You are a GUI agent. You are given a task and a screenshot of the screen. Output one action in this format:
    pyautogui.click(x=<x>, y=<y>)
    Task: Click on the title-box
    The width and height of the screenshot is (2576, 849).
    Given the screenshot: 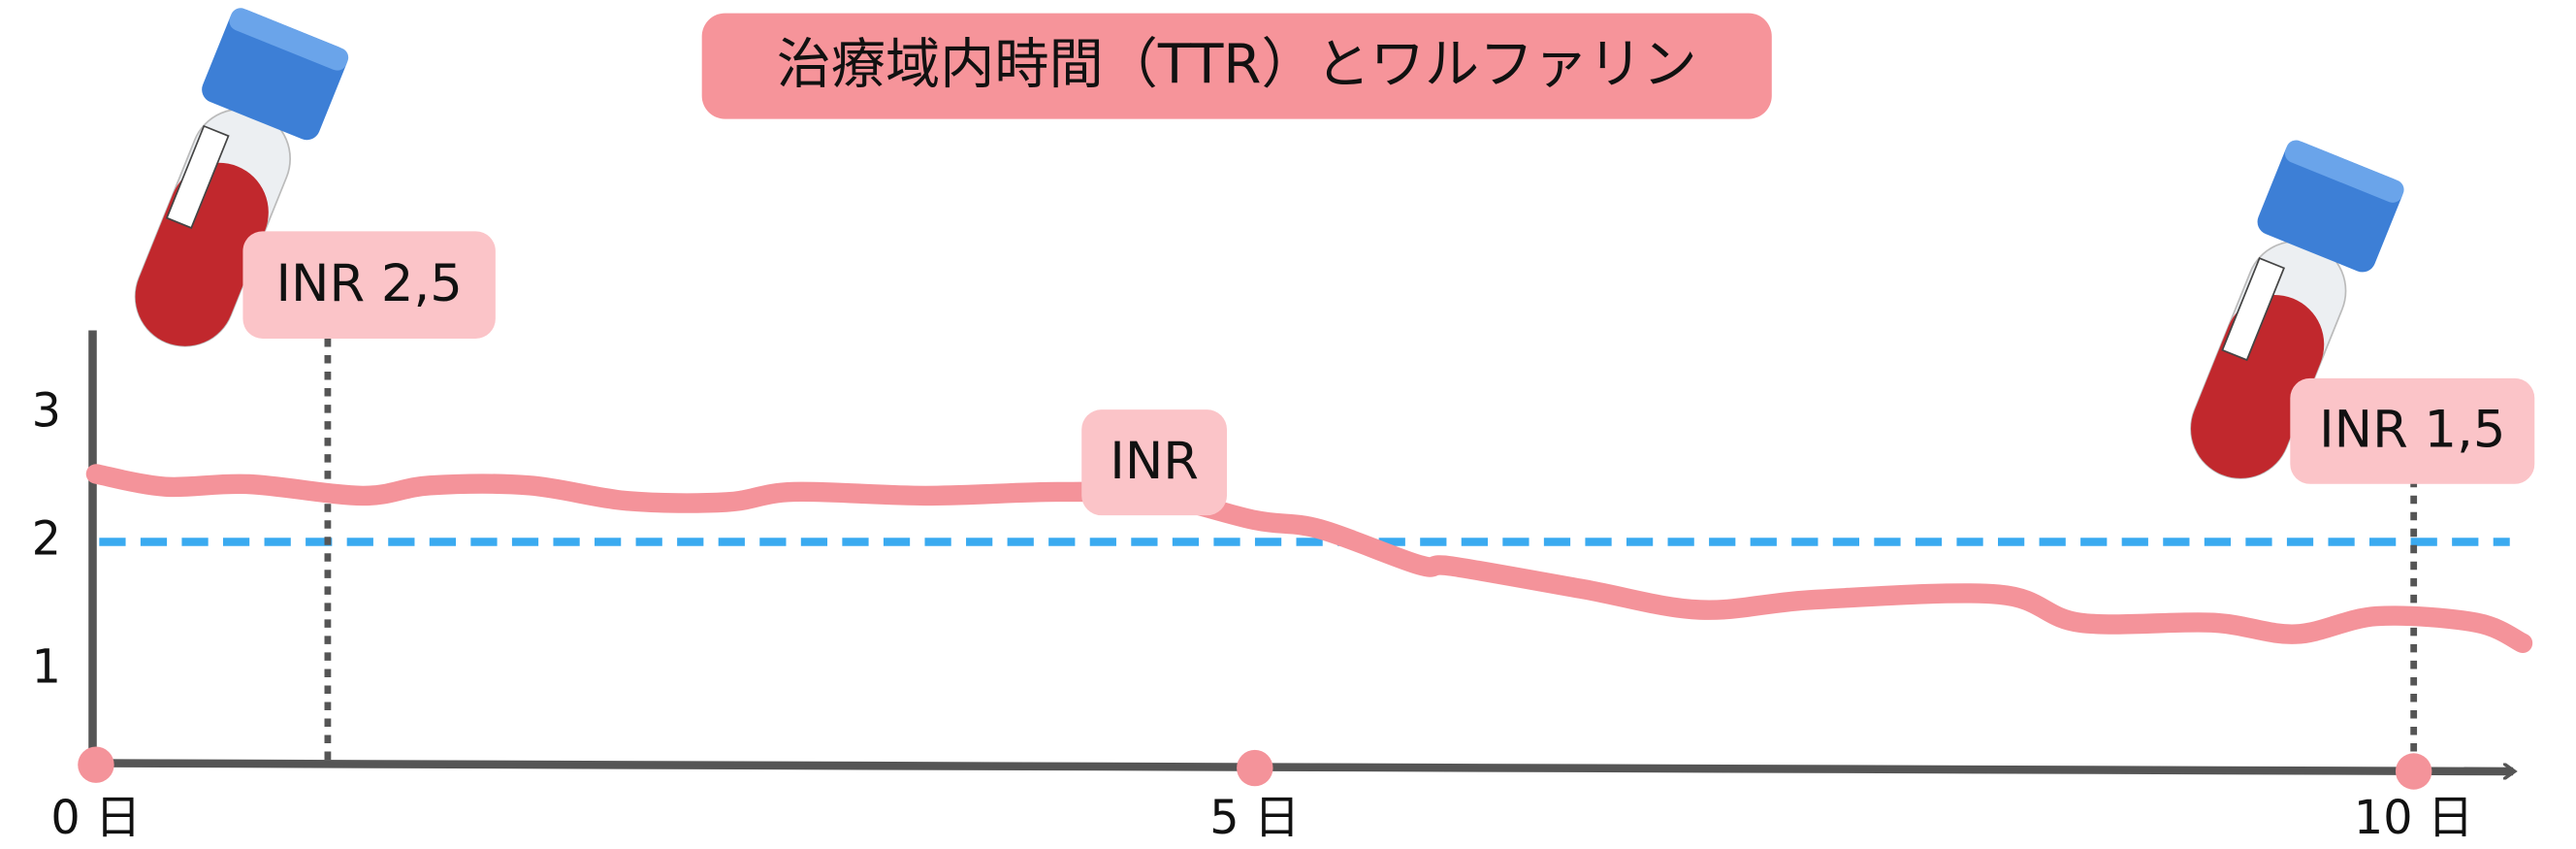 What is the action you would take?
    pyautogui.click(x=1236, y=66)
    